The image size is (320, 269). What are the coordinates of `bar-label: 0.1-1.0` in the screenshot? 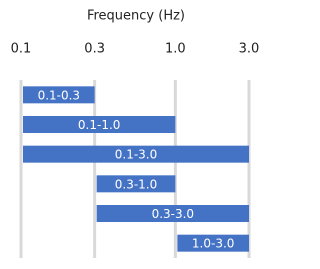 It's located at (99, 125).